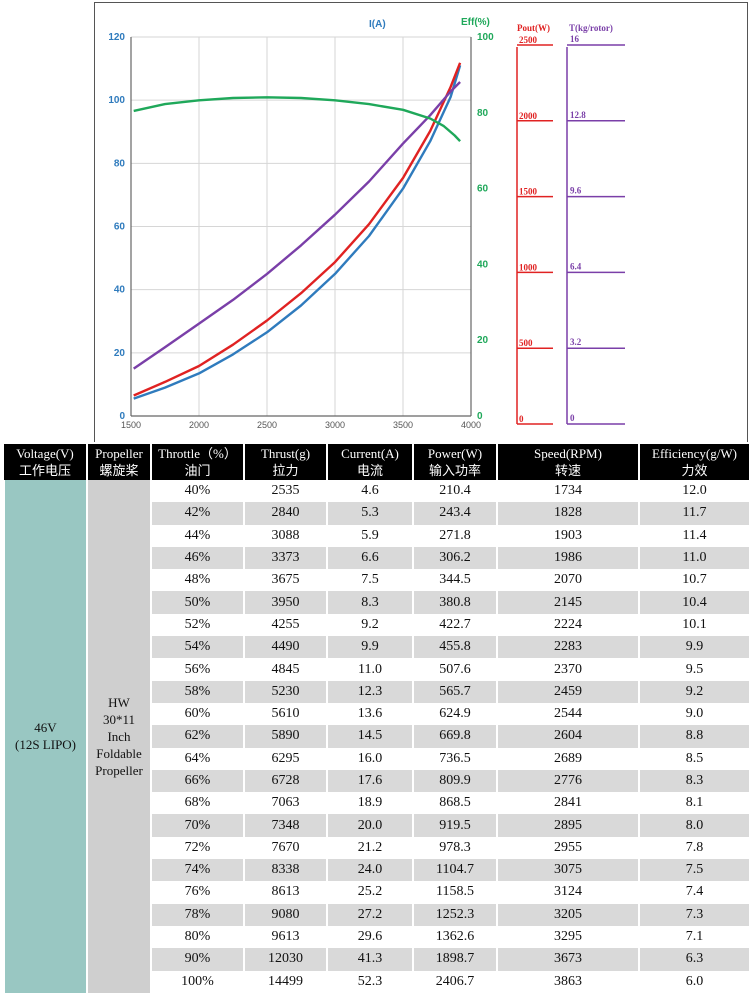 This screenshot has width=750, height=1000. What do you see at coordinates (285, 535) in the screenshot?
I see `table-cell: 3088` at bounding box center [285, 535].